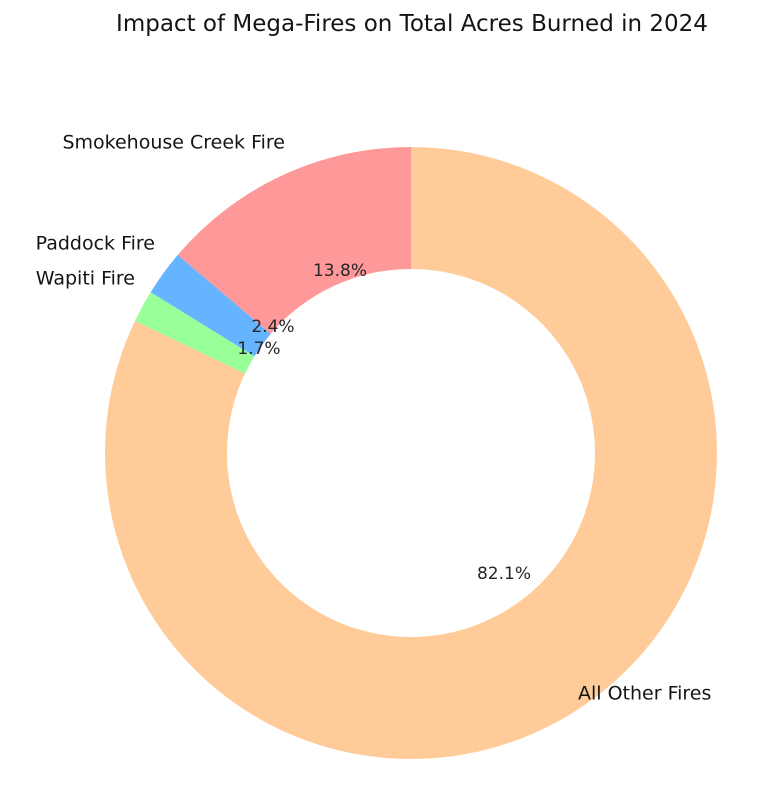 The height and width of the screenshot is (800, 782). What do you see at coordinates (644, 694) in the screenshot?
I see `slice-label-all-other-fires: All Other Fires` at bounding box center [644, 694].